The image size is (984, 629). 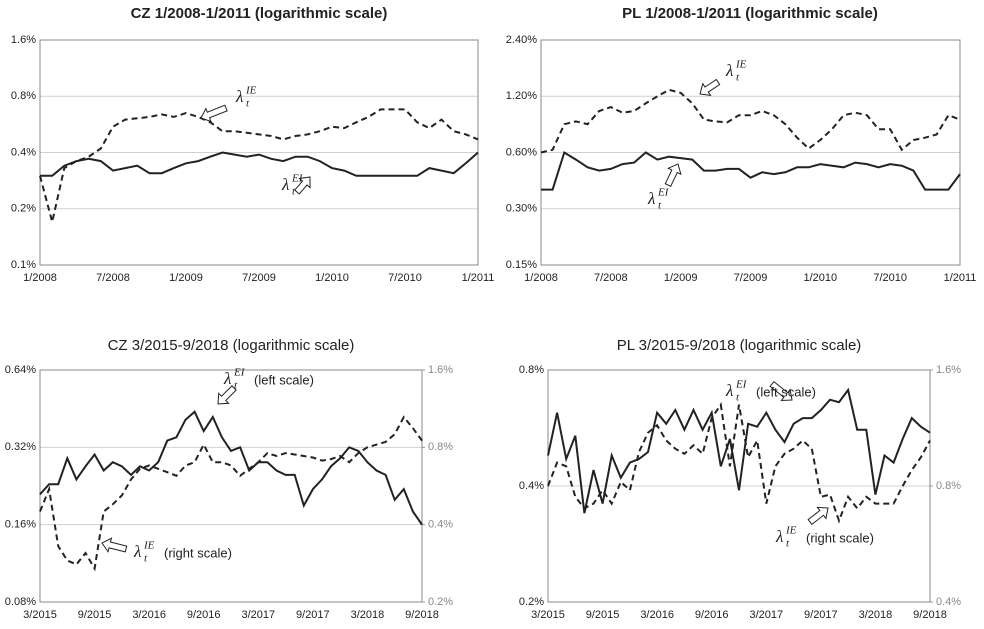 I want to click on chart-title: PL 3/2015-9/2018 (logarithmic scale), so click(x=739, y=345).